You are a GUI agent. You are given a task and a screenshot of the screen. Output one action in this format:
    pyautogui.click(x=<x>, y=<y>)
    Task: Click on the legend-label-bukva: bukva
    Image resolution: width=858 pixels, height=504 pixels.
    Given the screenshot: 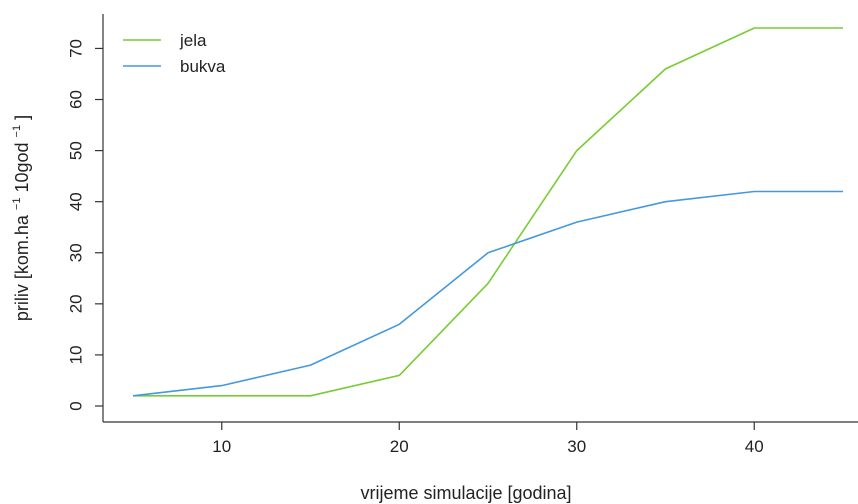 What is the action you would take?
    pyautogui.click(x=203, y=66)
    